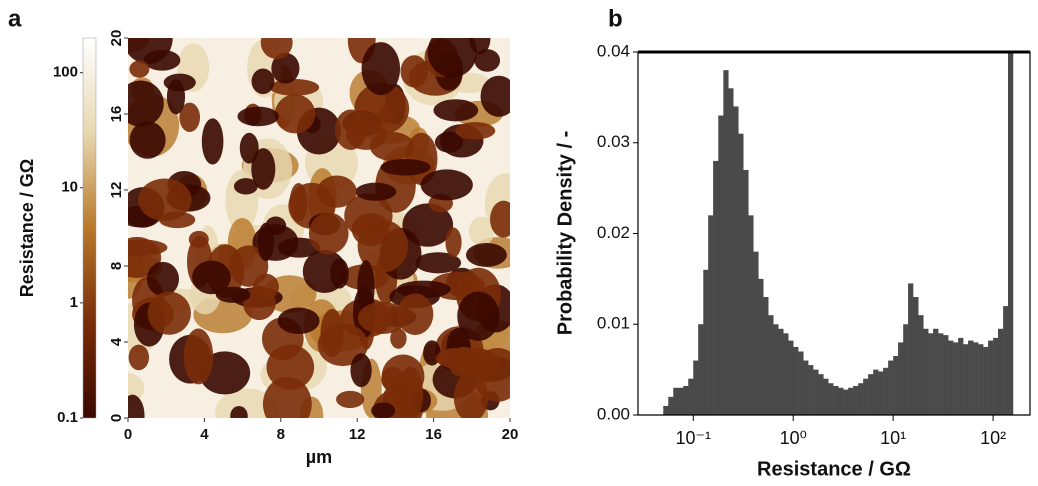 The height and width of the screenshot is (486, 1038). I want to click on x-tick-label: 4, so click(204, 434).